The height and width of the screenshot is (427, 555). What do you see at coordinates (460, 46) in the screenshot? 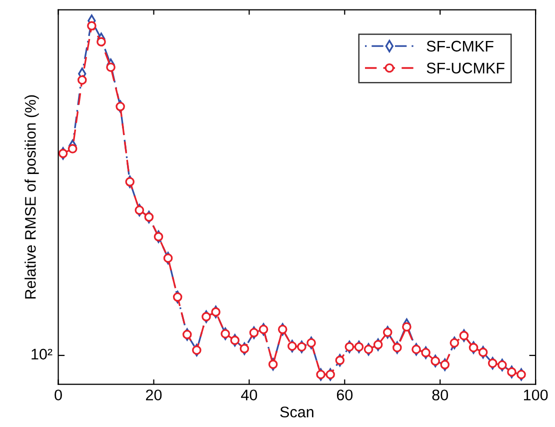
I see `legend-label: SF-CMKF` at bounding box center [460, 46].